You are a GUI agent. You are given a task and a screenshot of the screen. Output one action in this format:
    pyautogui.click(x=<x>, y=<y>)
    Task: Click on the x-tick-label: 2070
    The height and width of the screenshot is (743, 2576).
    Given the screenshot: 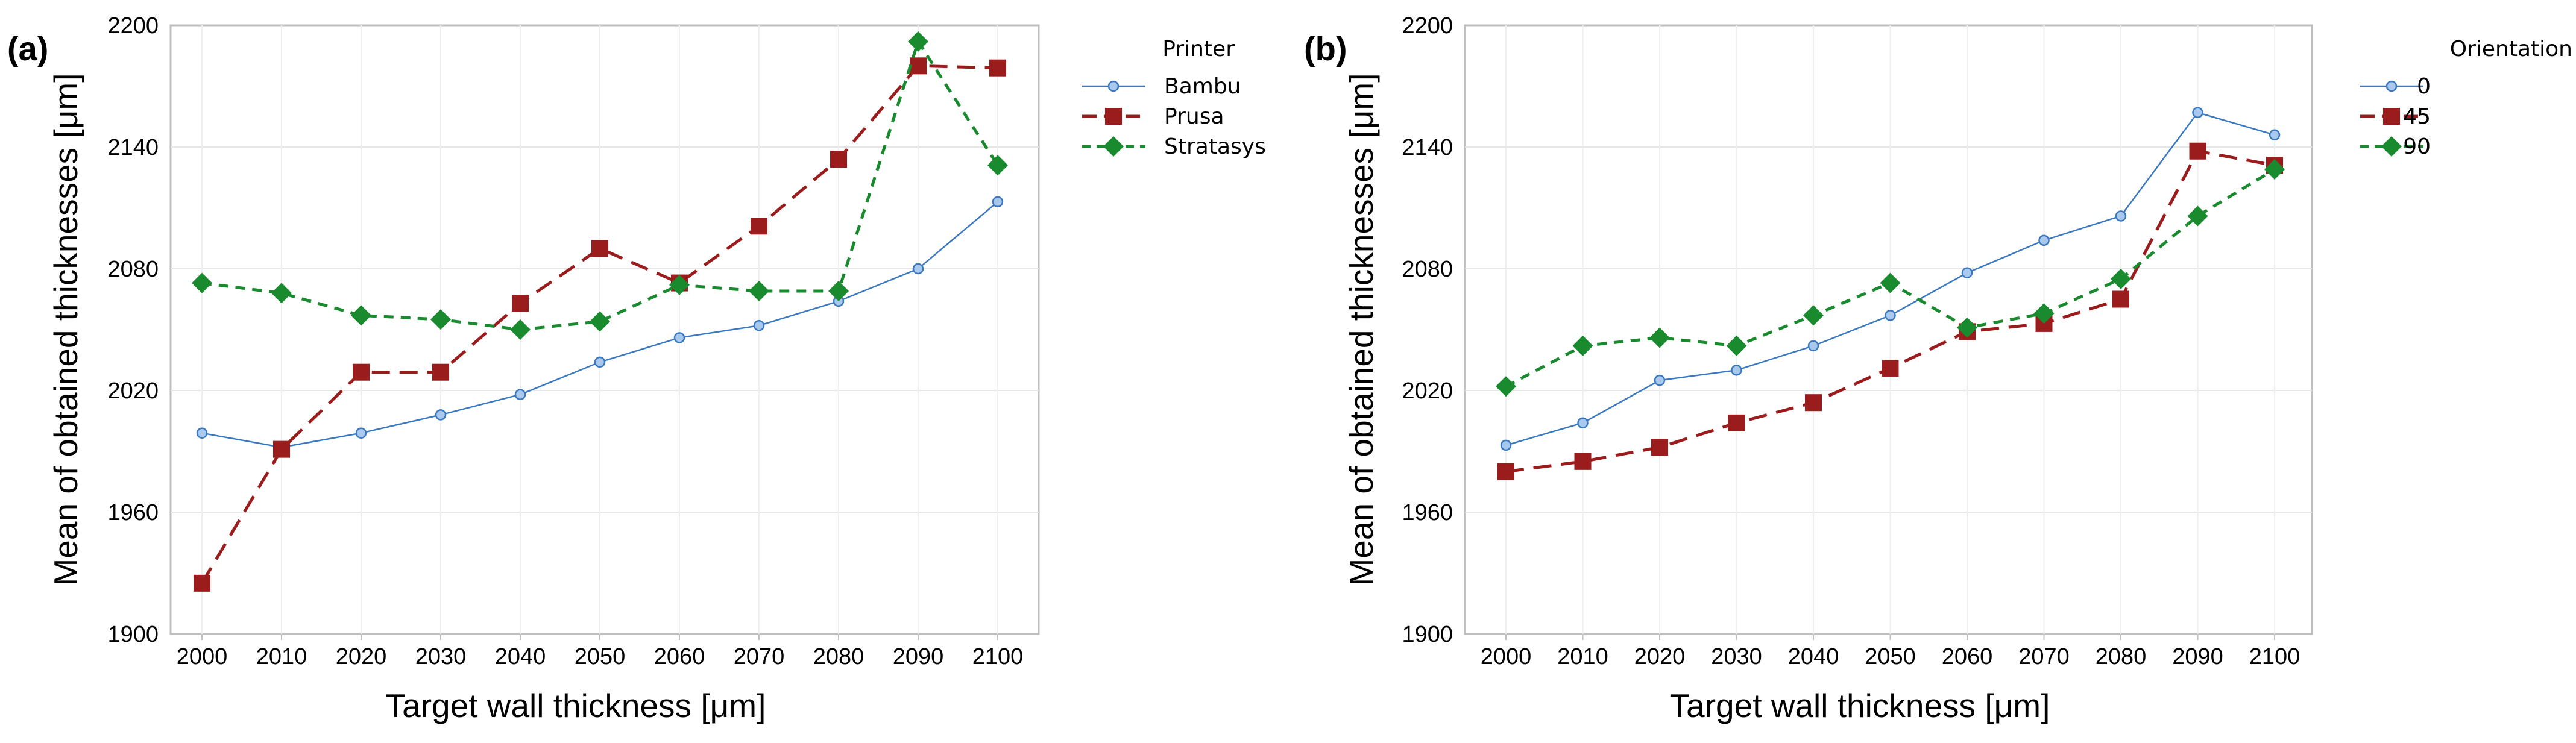 What is the action you would take?
    pyautogui.click(x=759, y=656)
    